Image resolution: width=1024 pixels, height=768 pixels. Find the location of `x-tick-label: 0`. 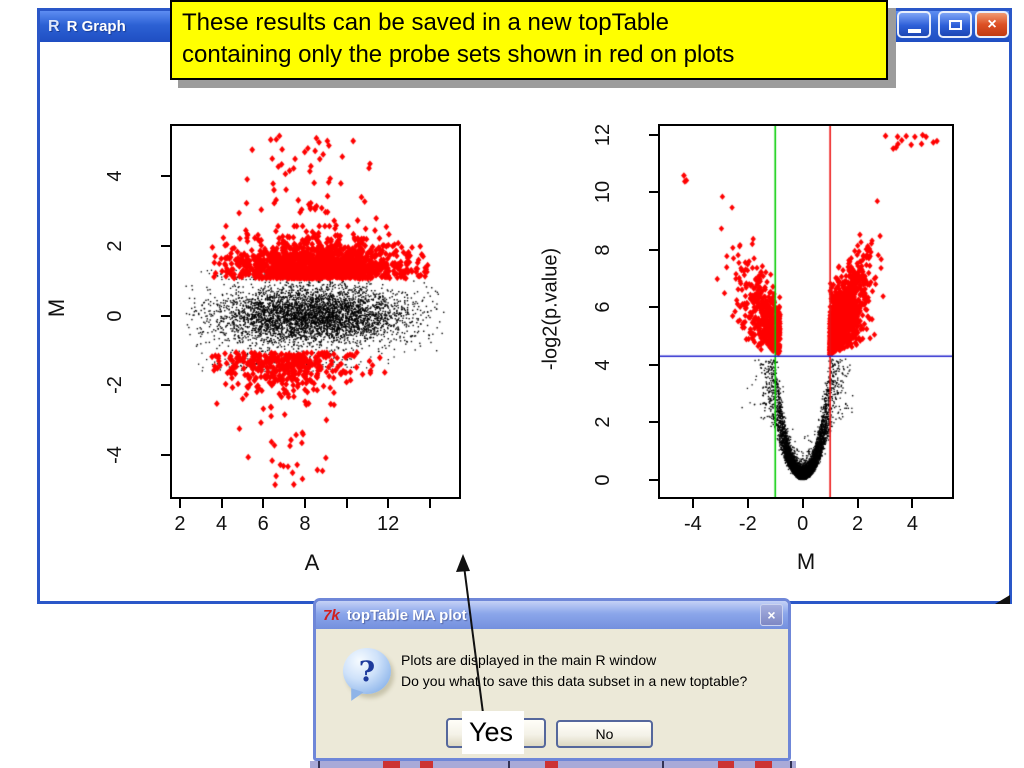

x-tick-label: 0 is located at coordinates (803, 524).